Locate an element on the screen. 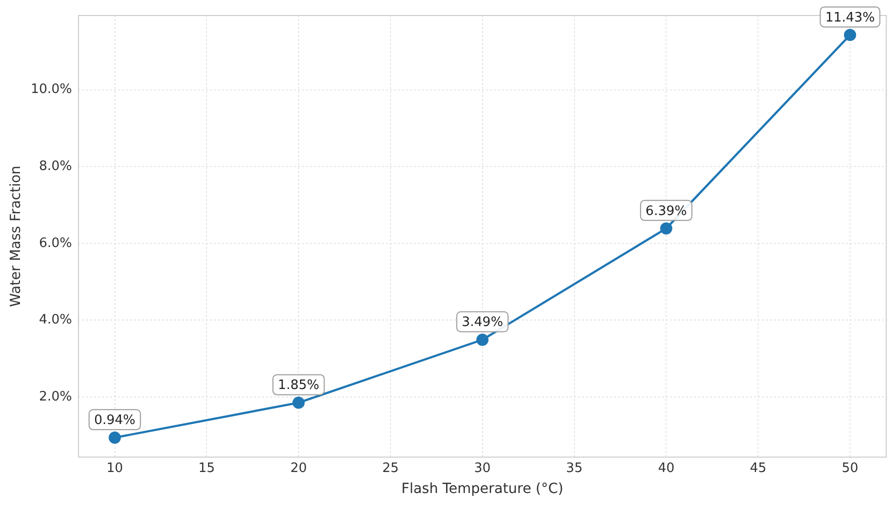 The image size is (894, 506). y-tick-label: 6.0% is located at coordinates (55, 243).